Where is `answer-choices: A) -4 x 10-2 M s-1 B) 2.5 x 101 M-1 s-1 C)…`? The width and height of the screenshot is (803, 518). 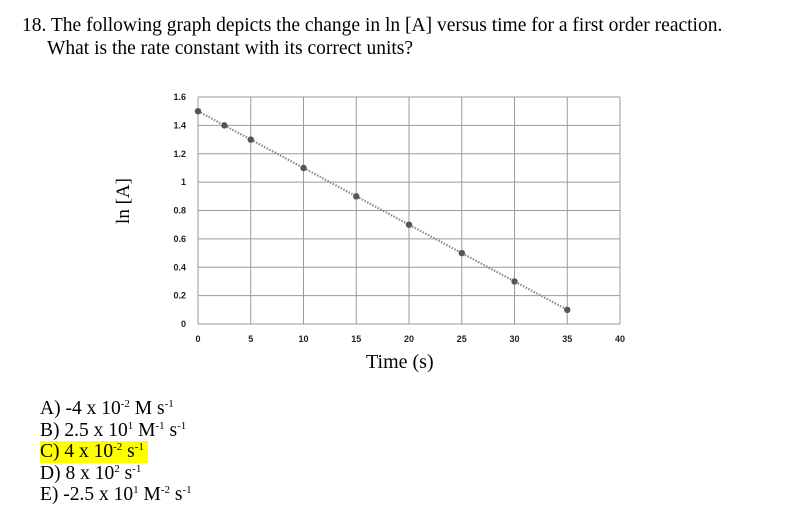
answer-choices: A) -4 x 10-2 M s-1 B) 2.5 x 101 M-1 s-1 C)… is located at coordinates (116, 452).